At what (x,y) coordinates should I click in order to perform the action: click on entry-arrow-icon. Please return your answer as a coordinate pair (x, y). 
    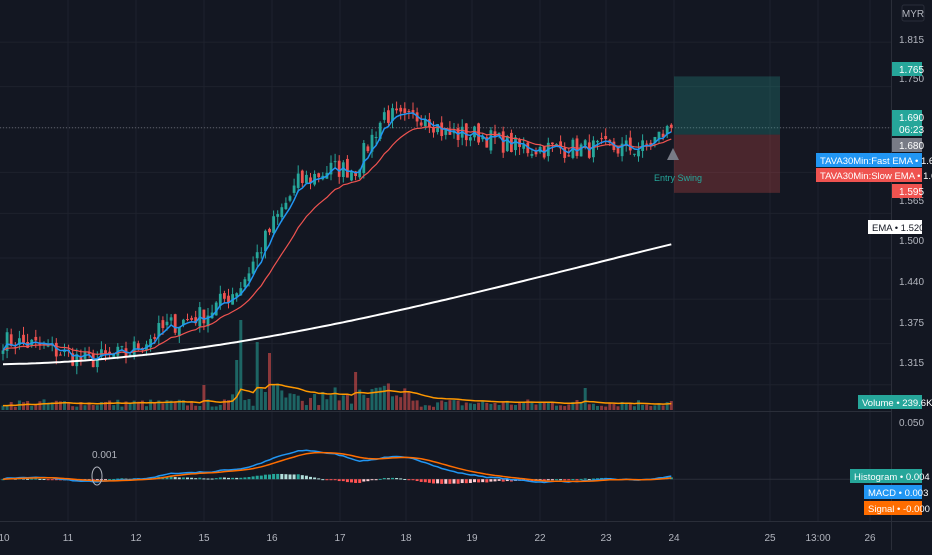
    Looking at the image, I should click on (673, 154).